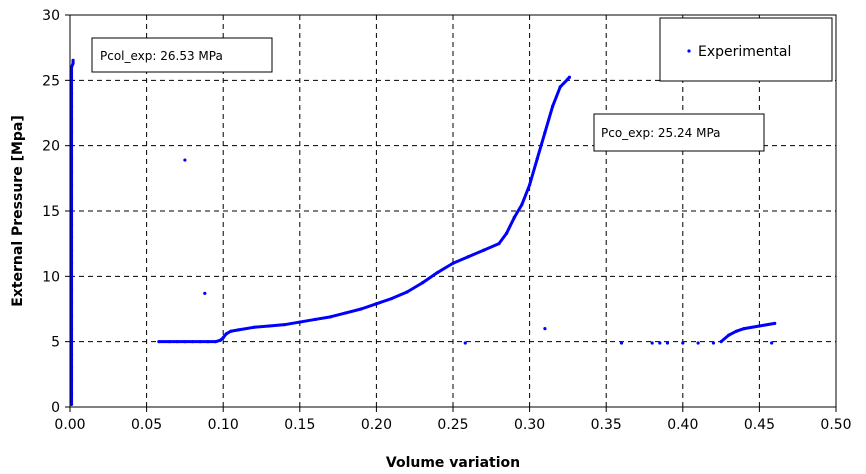 The height and width of the screenshot is (474, 866). What do you see at coordinates (161, 56) in the screenshot?
I see `annotation-pcol-text: Pcol_exp: 26.53 MPa` at bounding box center [161, 56].